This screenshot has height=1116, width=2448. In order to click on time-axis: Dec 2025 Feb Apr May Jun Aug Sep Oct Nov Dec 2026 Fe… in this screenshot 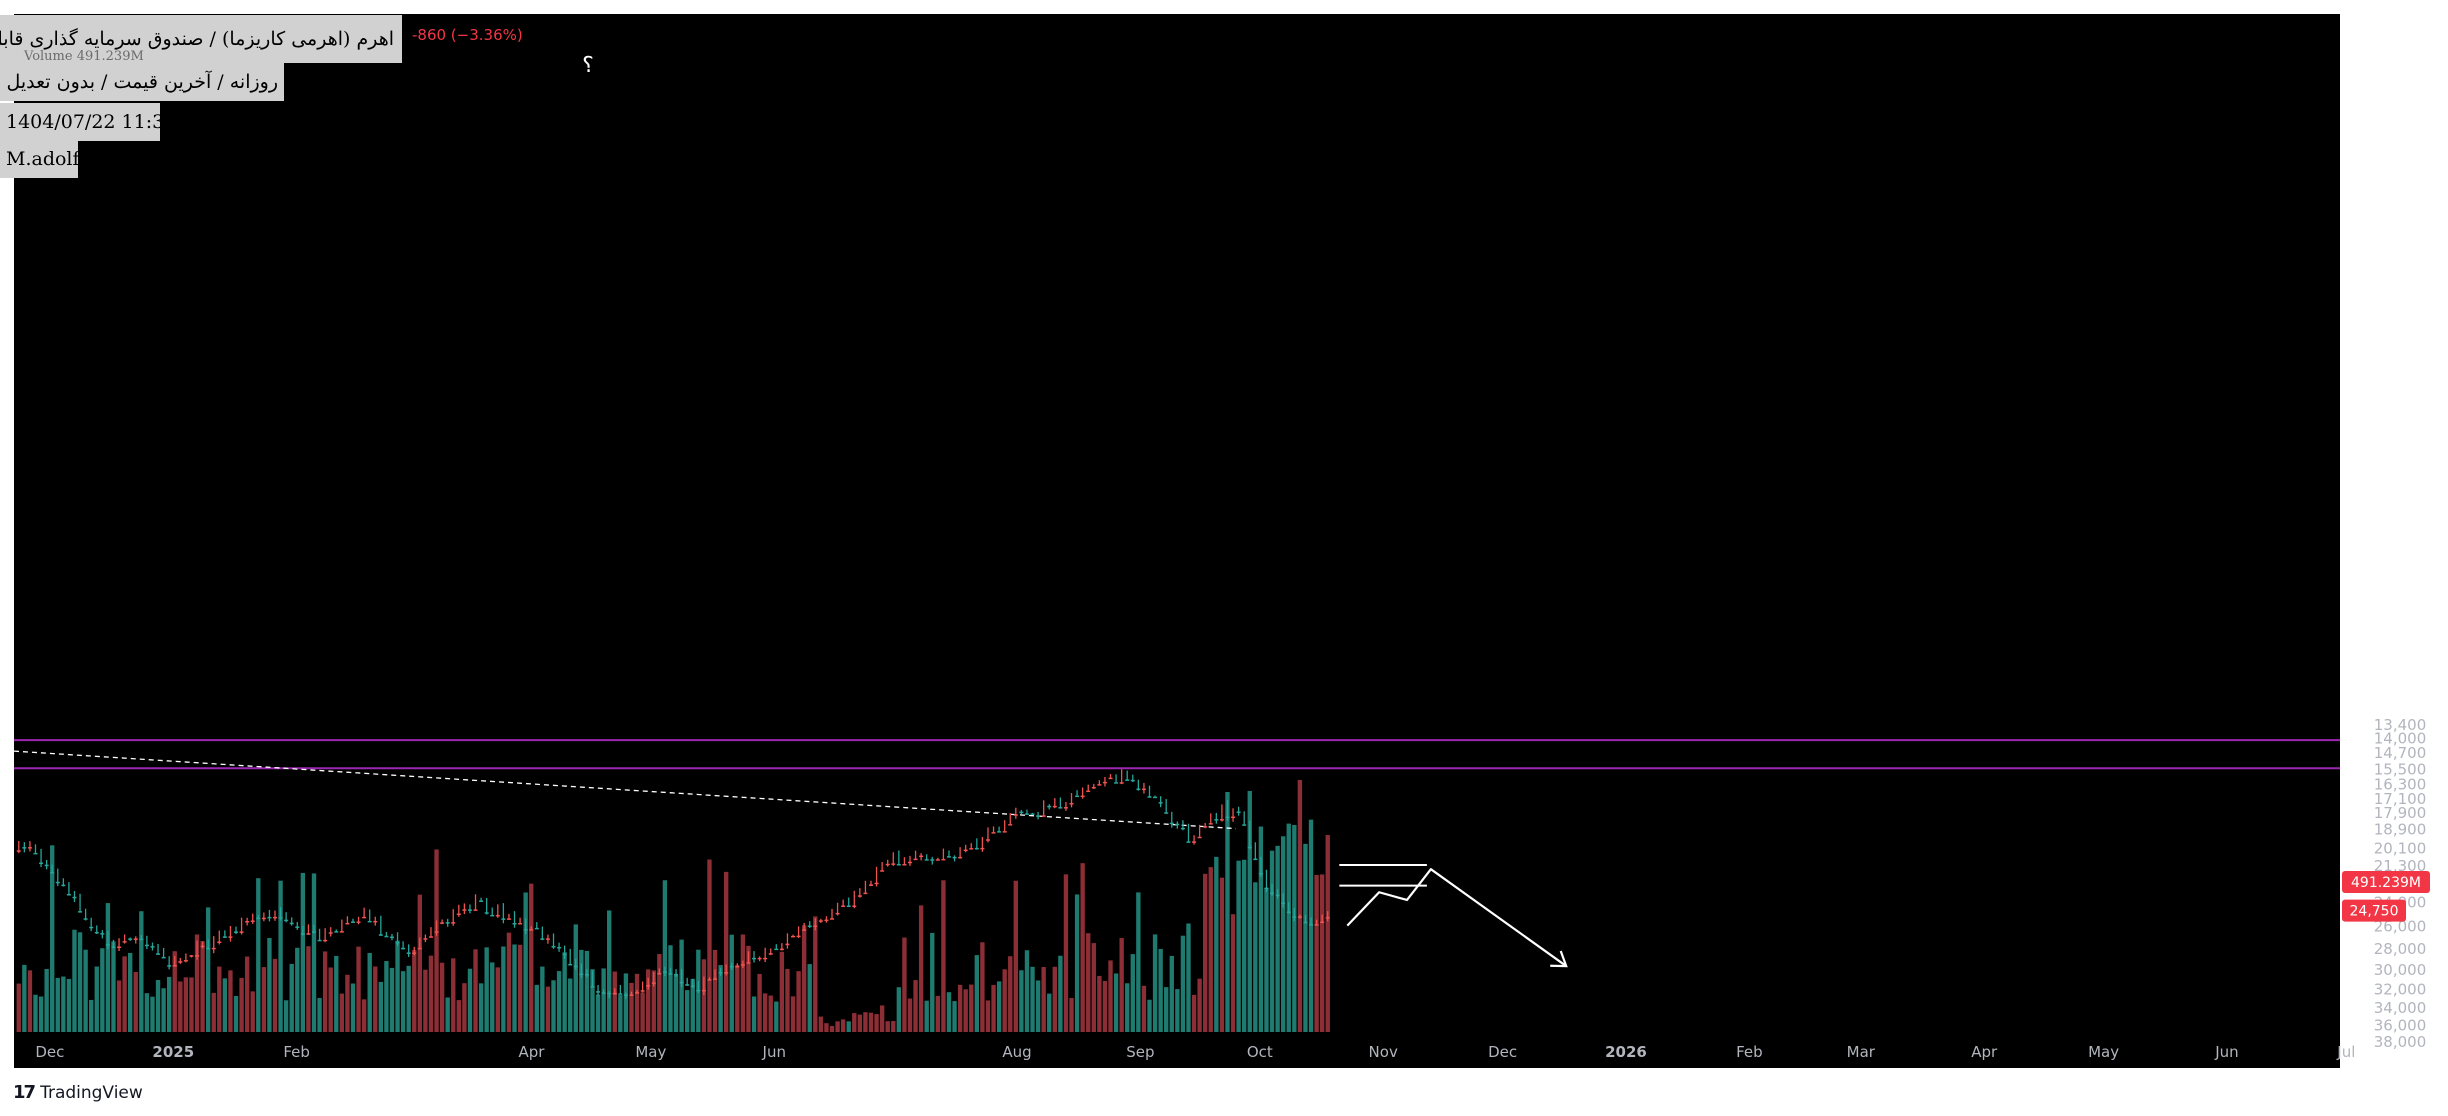, I will do `click(1195, 1052)`.